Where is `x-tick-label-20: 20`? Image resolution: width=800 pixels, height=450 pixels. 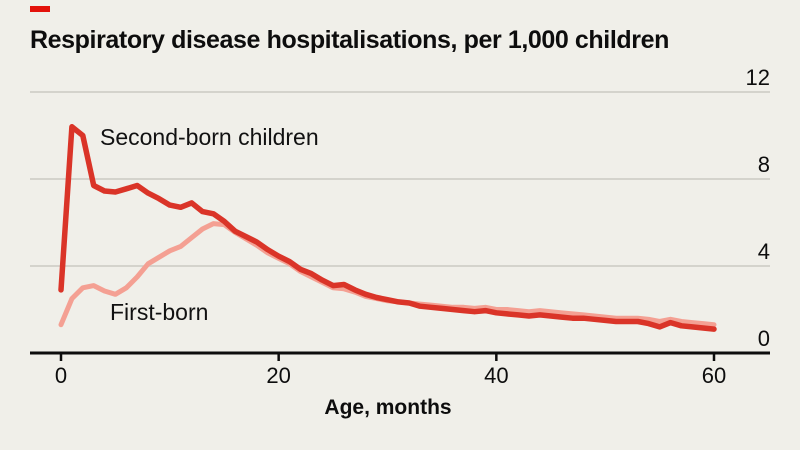
x-tick-label-20: 20 is located at coordinates (278, 375).